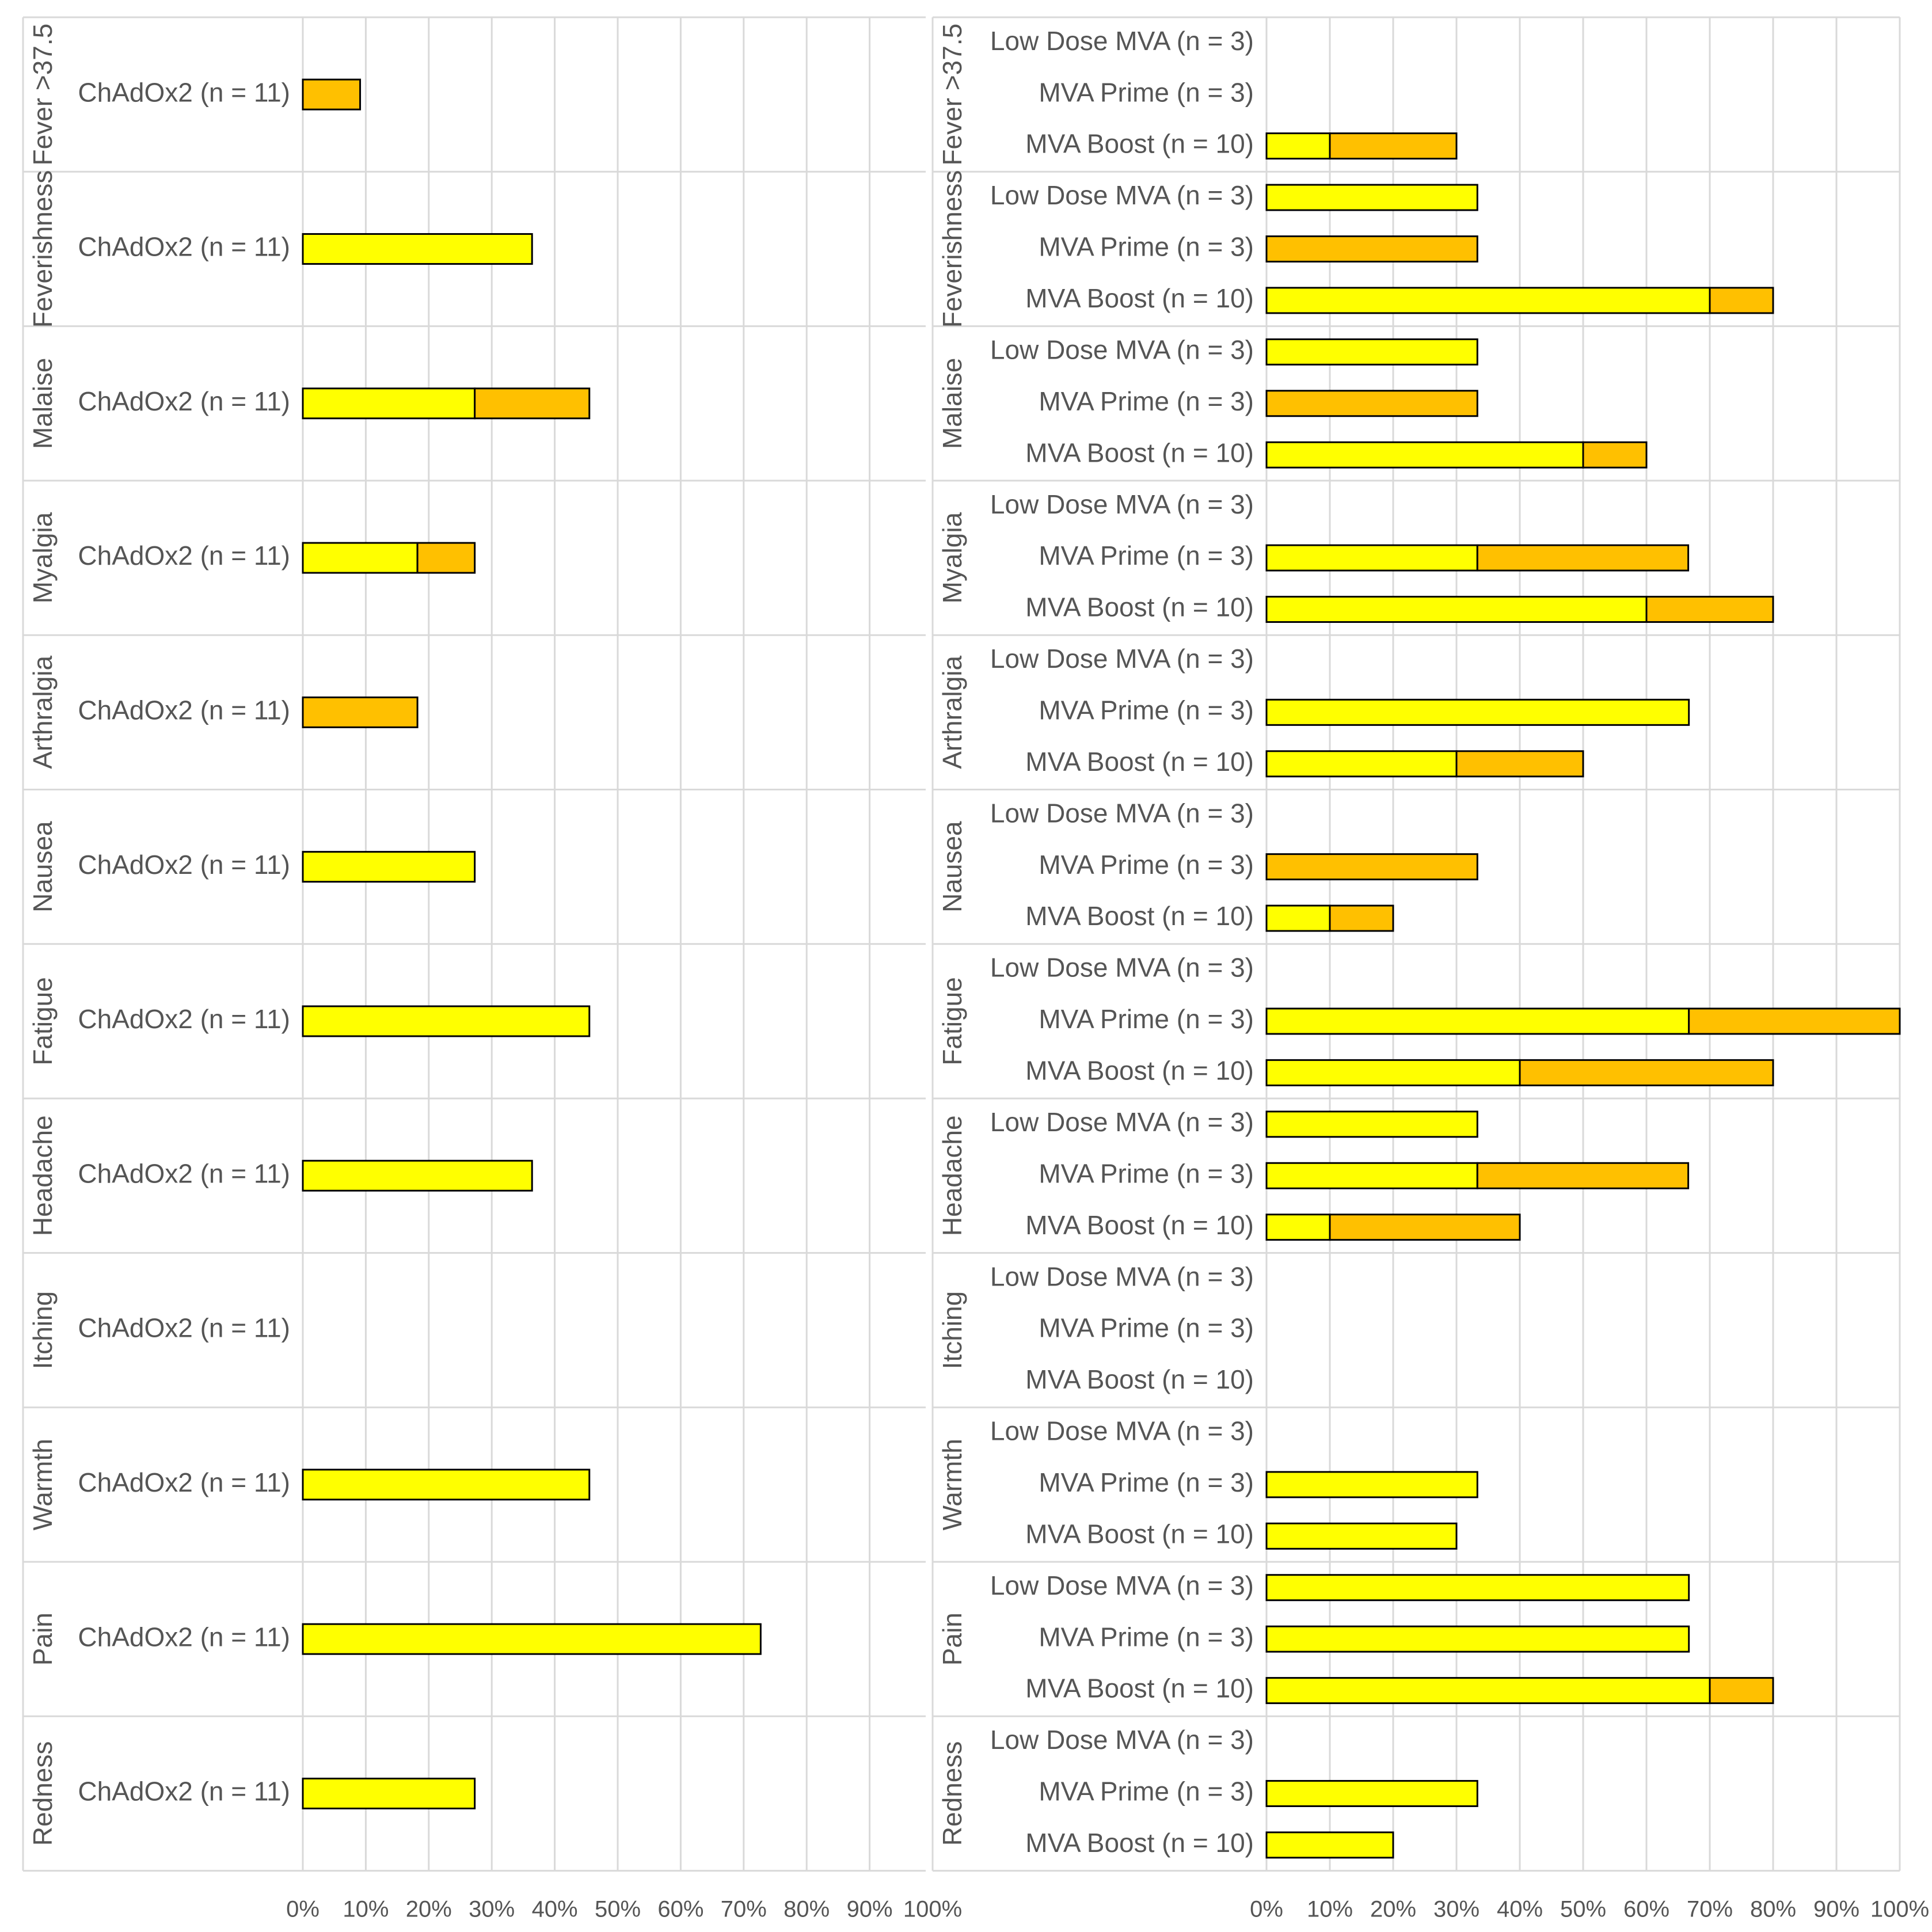  I want to click on x-tick-label: 70%, so click(744, 1909).